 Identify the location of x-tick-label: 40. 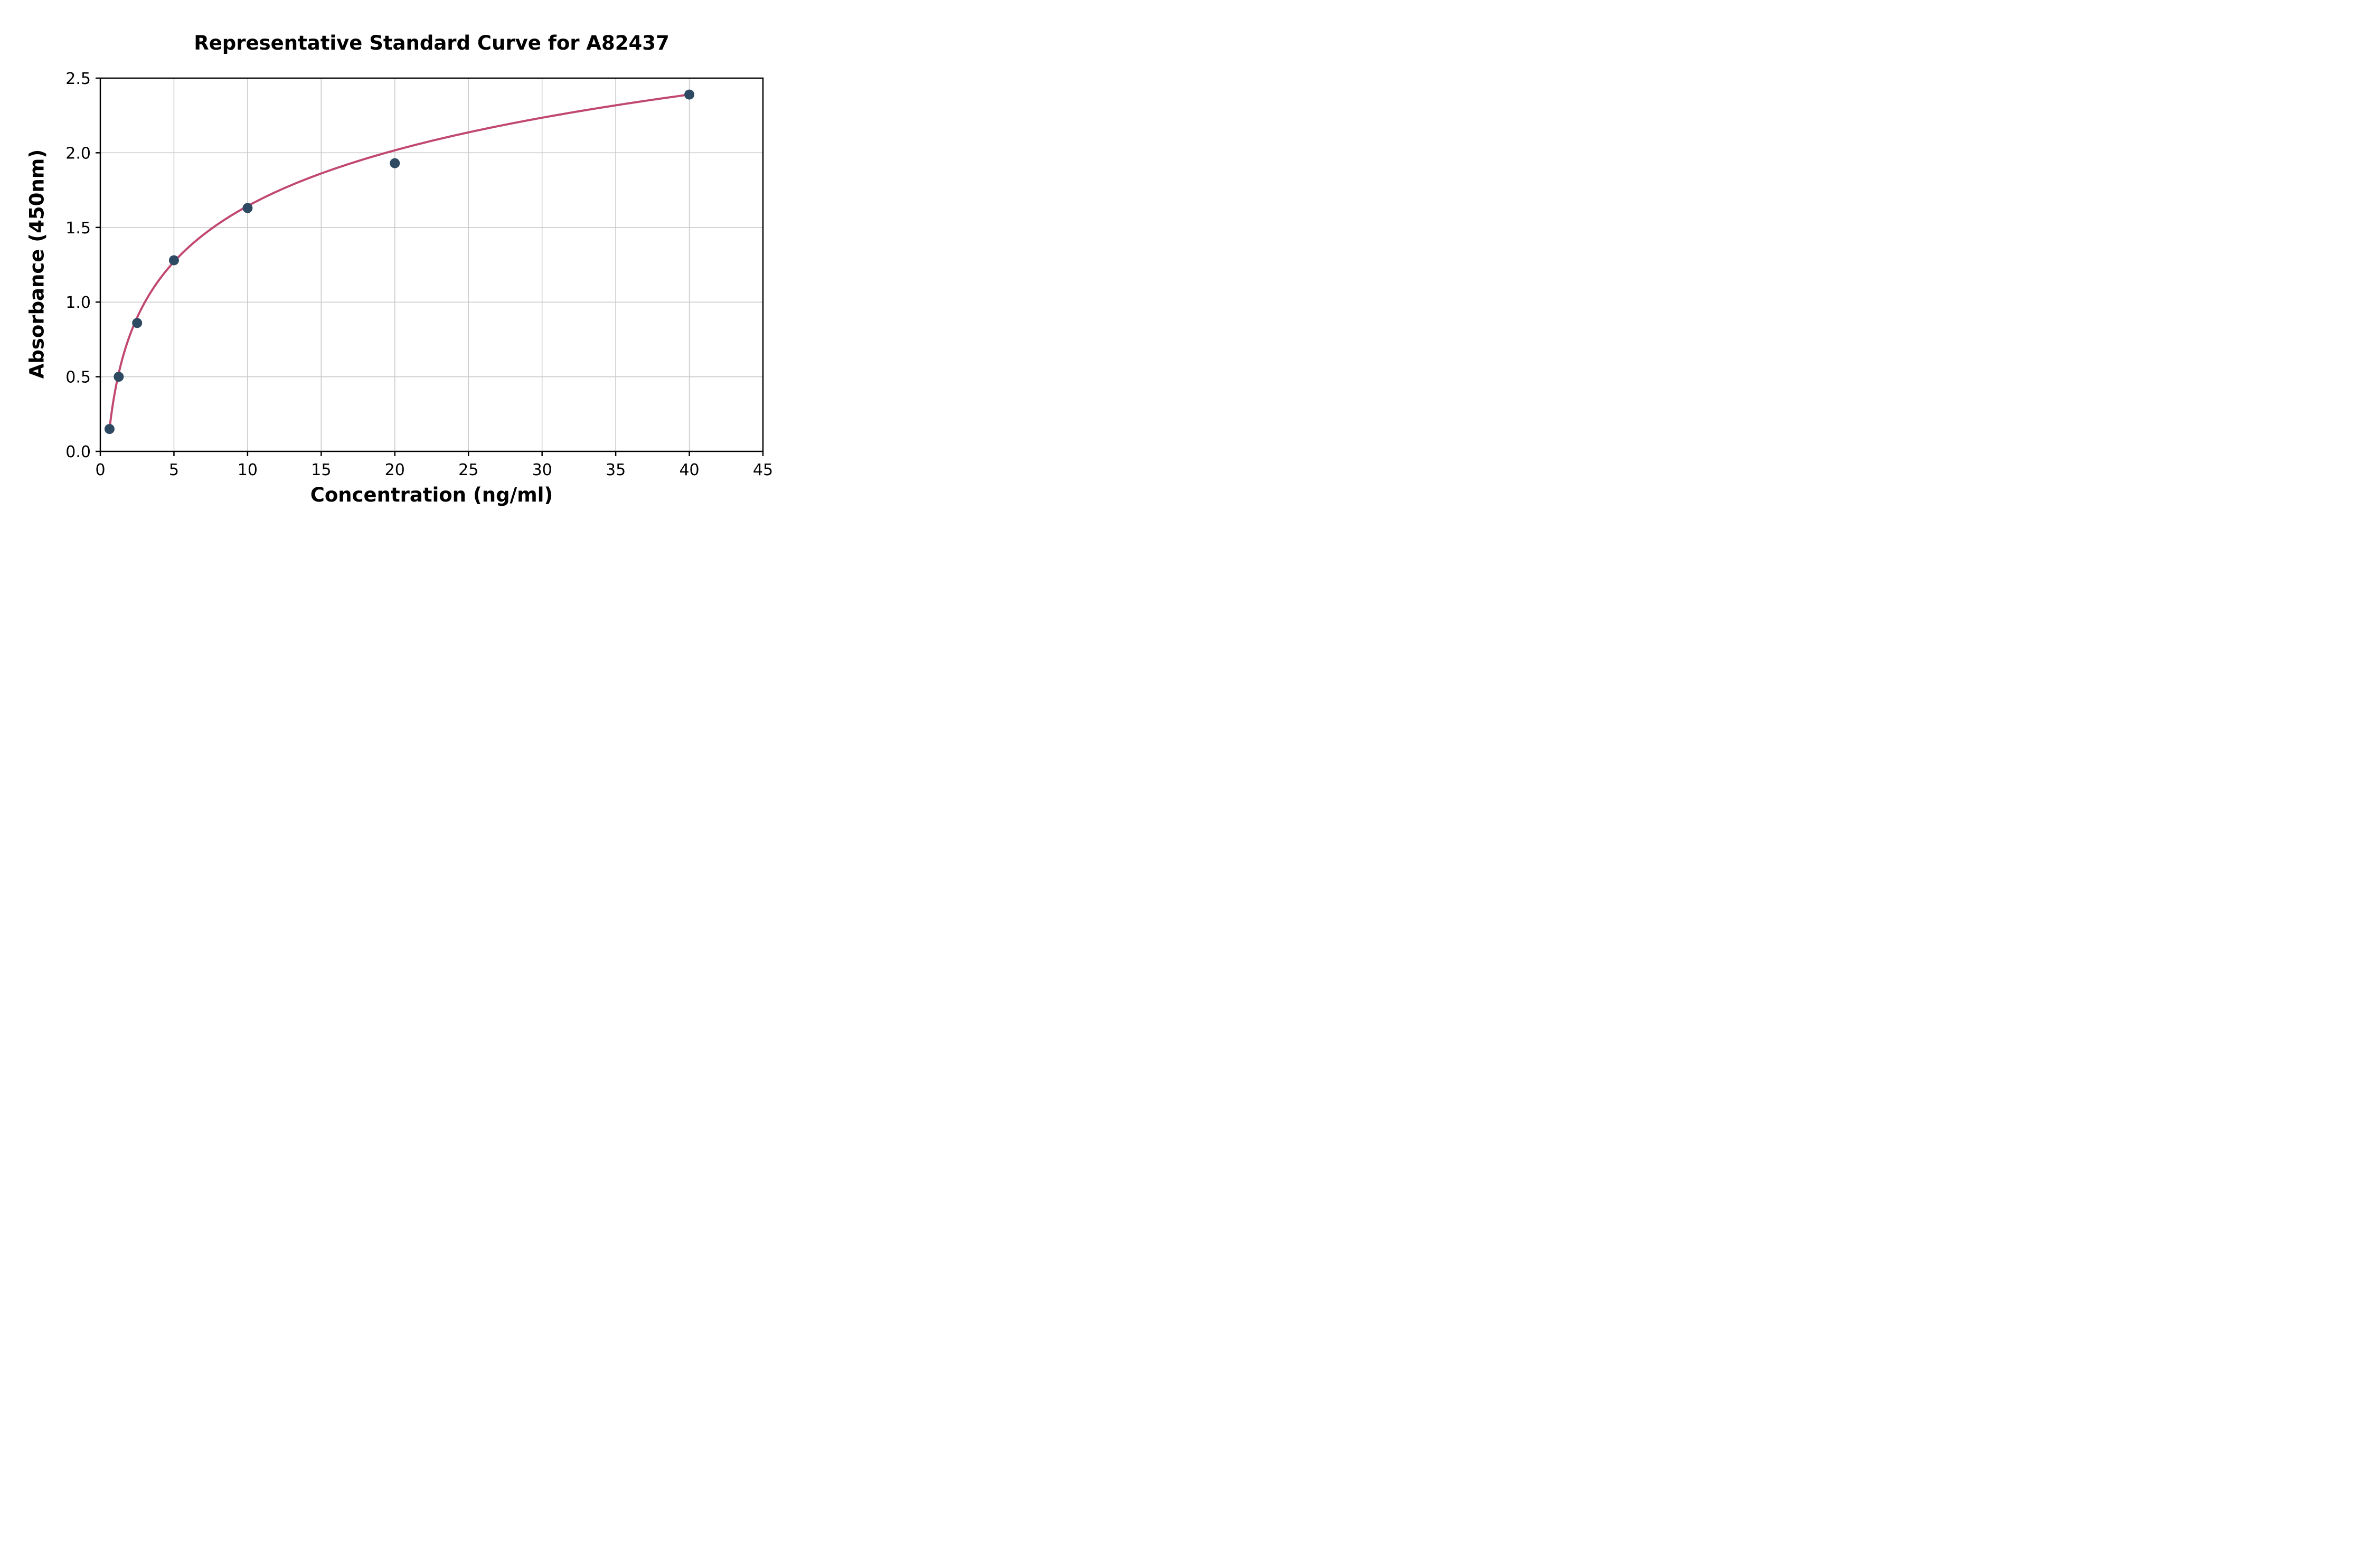
(689, 470).